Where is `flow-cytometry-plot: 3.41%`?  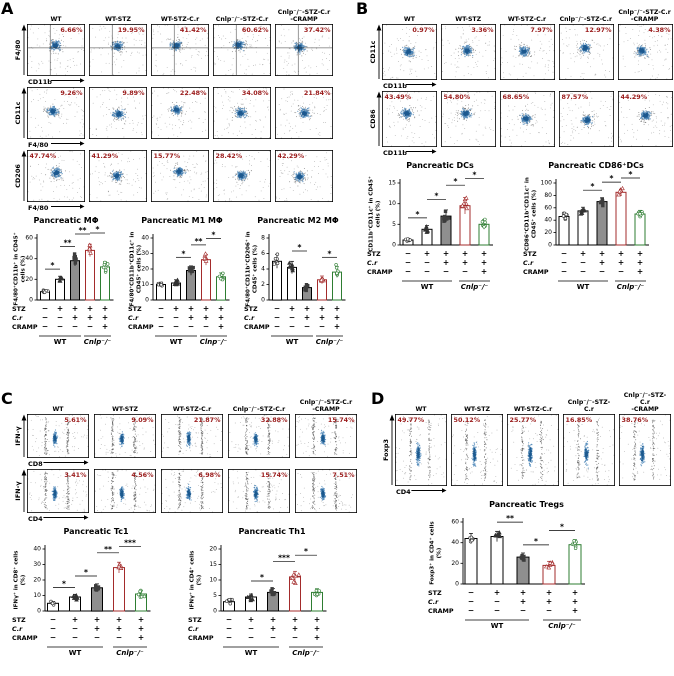
flow-cytometry-plot: 3.41% is located at coordinates (58, 491).